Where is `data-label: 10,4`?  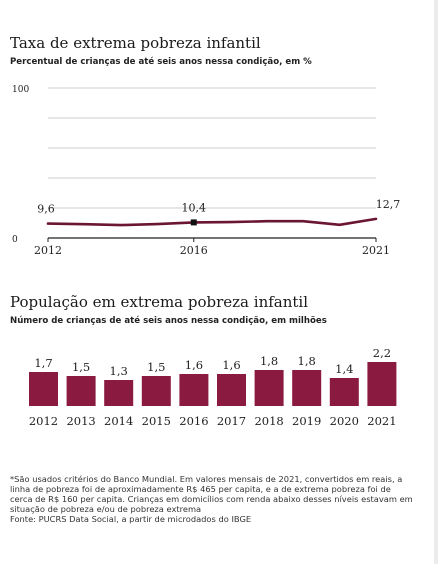
data-label: 10,4 is located at coordinates (194, 207).